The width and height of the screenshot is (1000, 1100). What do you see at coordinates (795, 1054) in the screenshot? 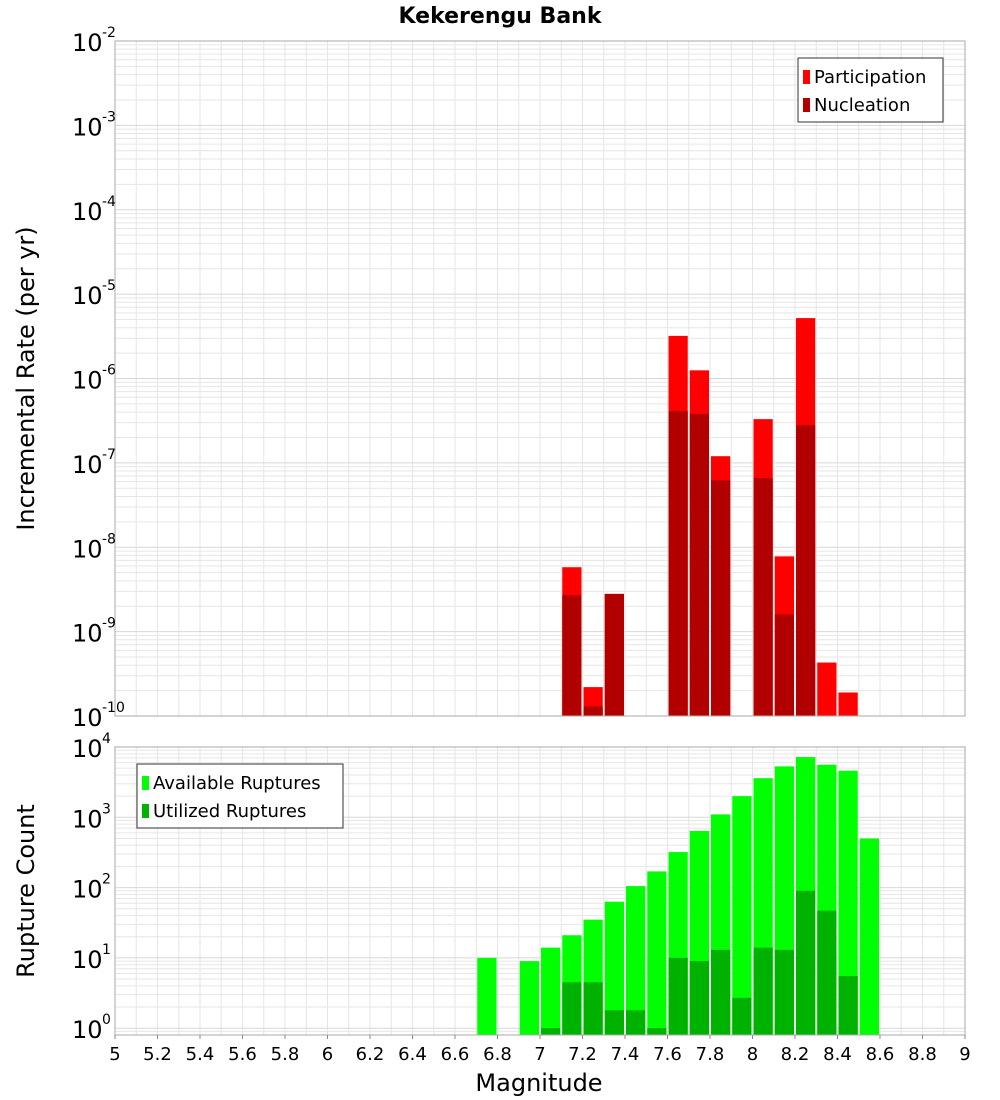
I see `x-tick-label: 8.2` at bounding box center [795, 1054].